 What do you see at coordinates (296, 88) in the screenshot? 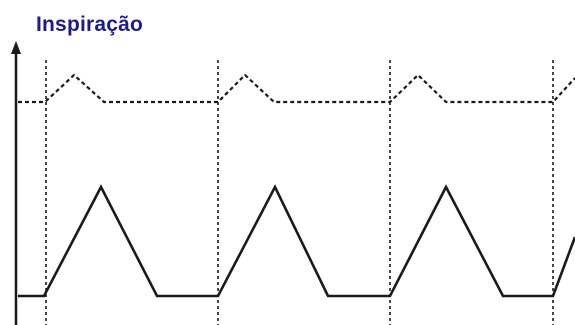
I see `upper-dashed-waveform` at bounding box center [296, 88].